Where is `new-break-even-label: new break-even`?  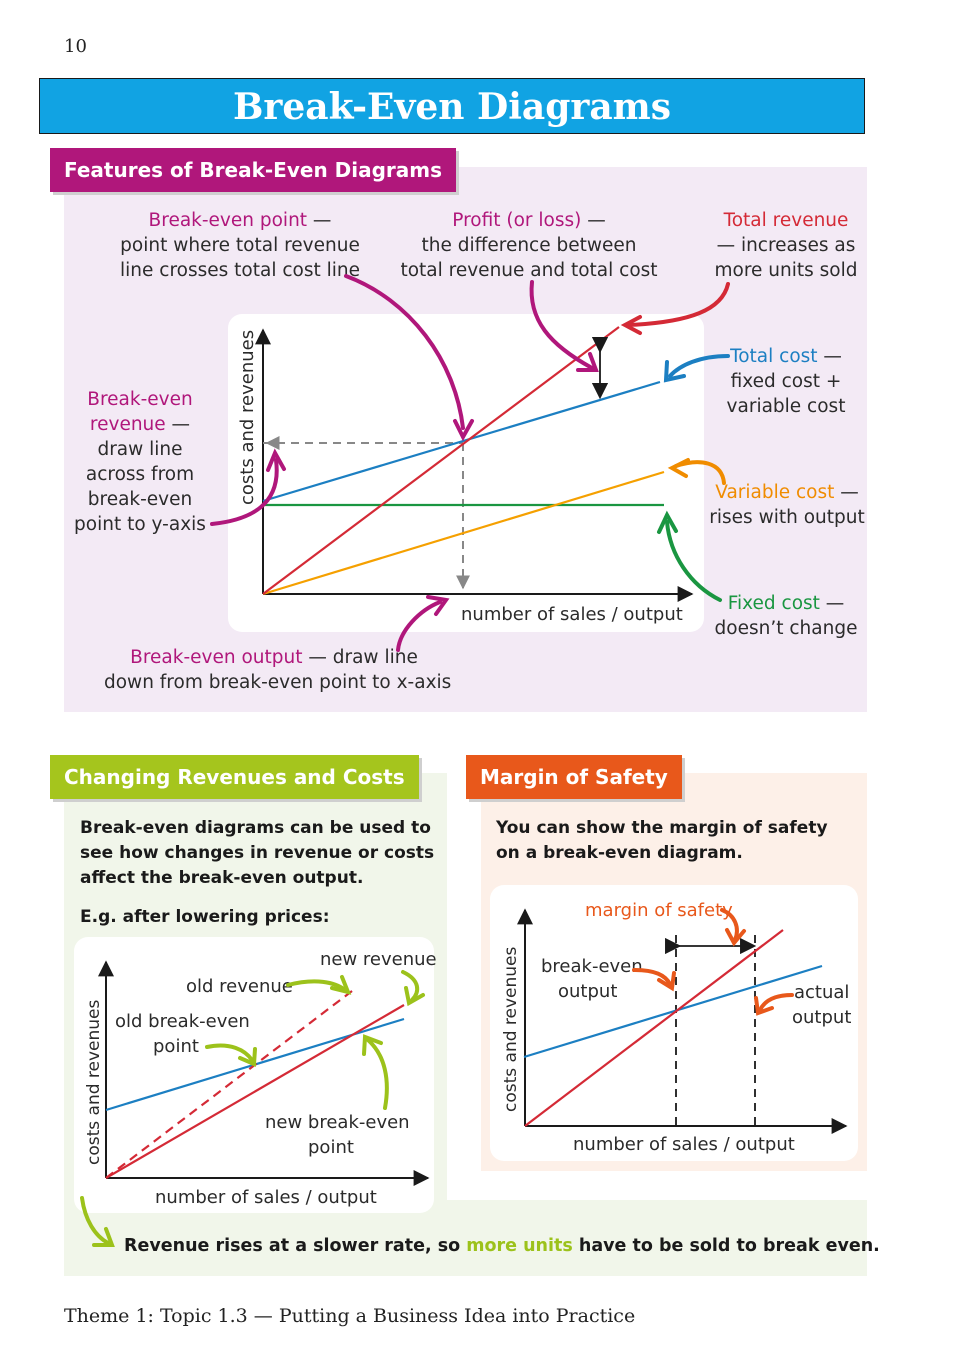 new-break-even-label: new break-even is located at coordinates (337, 1122).